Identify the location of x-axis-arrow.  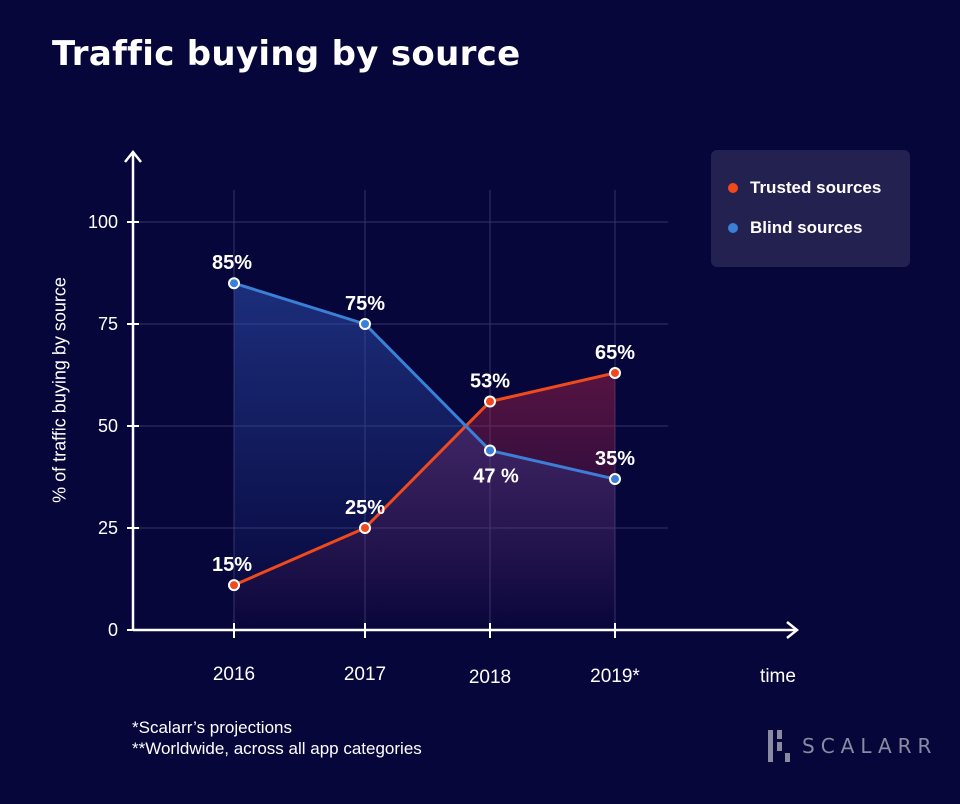
(793, 630).